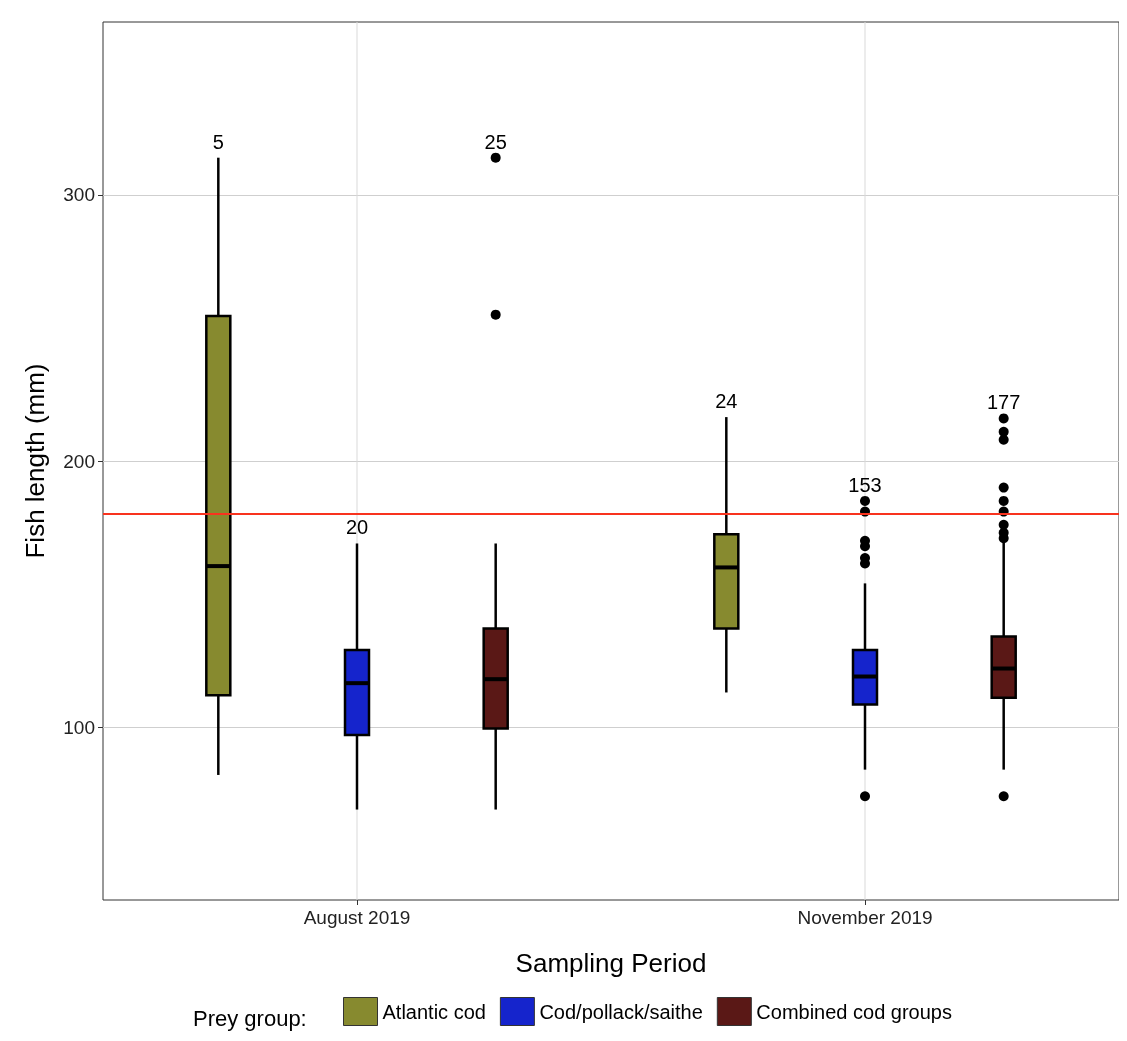  I want to click on text: 25, so click(495, 141).